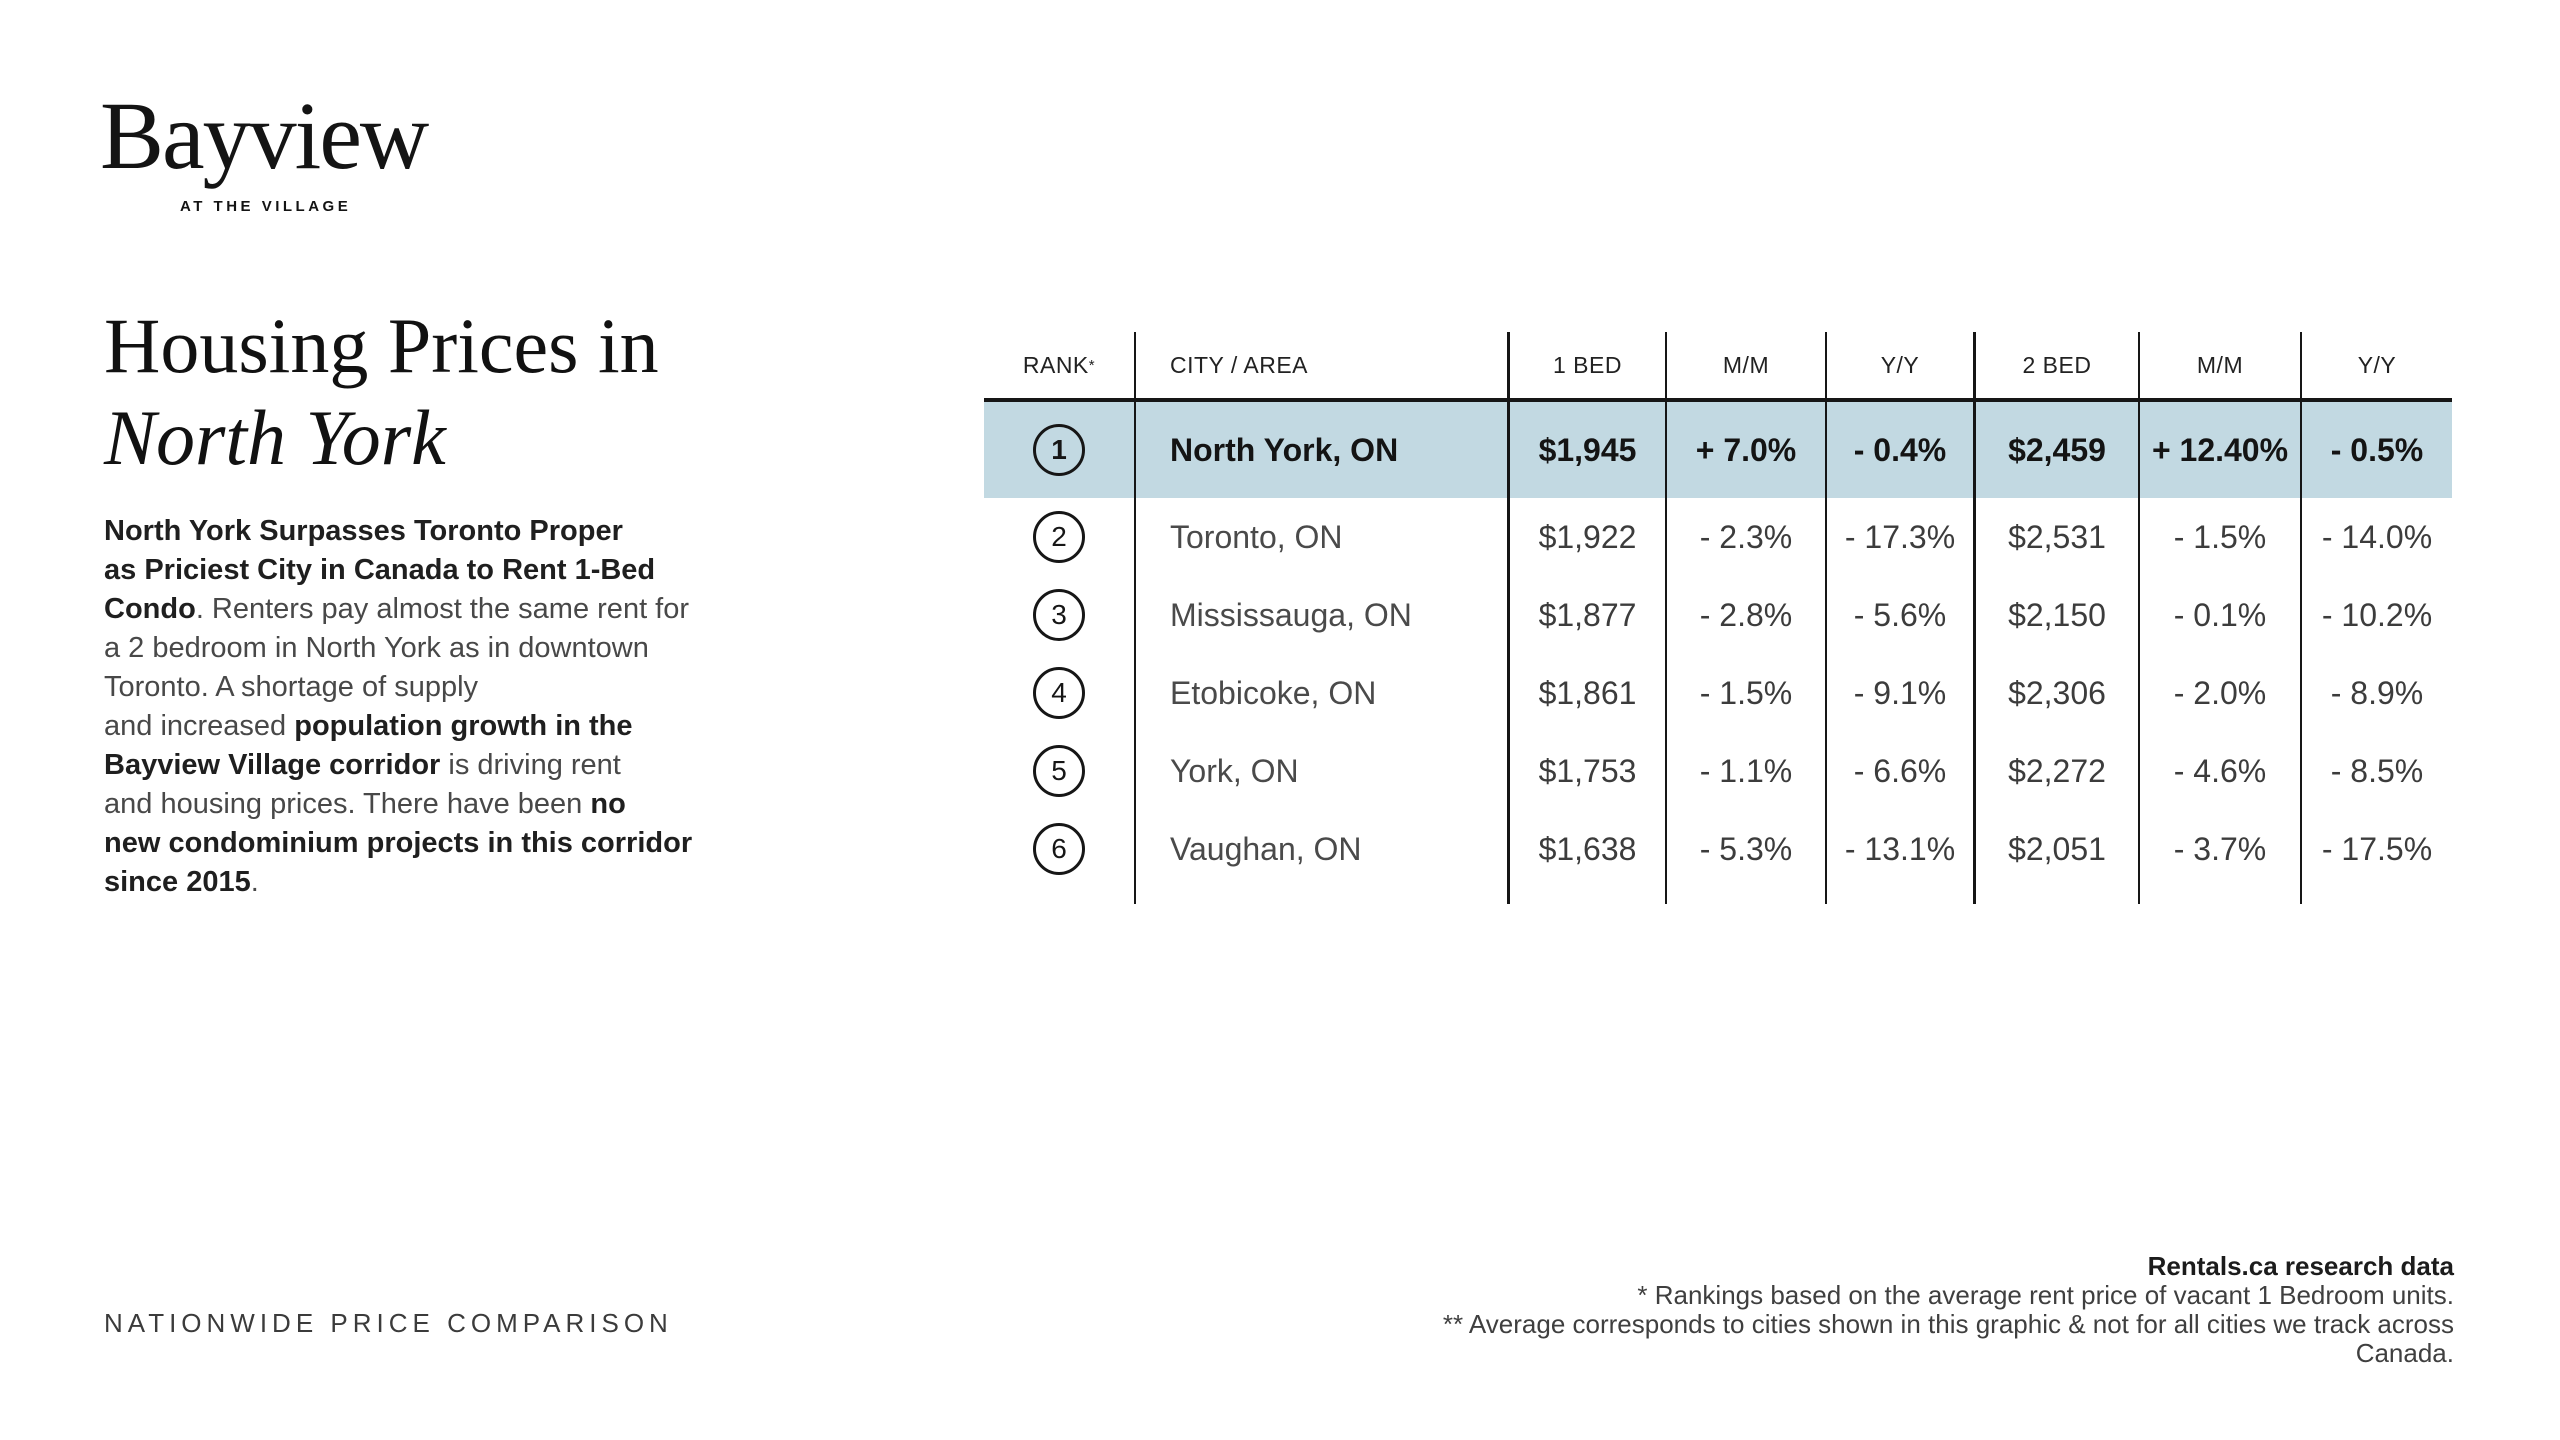  Describe the element at coordinates (275, 437) in the screenshot. I see `page-title-line2: North York` at that location.